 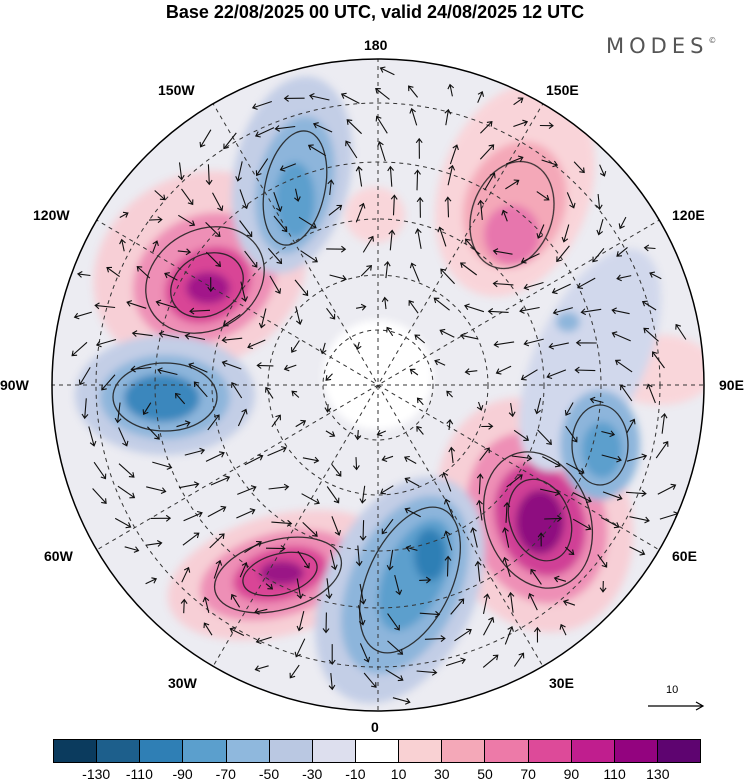 What do you see at coordinates (355, 774) in the screenshot?
I see `colorbar-tick-label: -10` at bounding box center [355, 774].